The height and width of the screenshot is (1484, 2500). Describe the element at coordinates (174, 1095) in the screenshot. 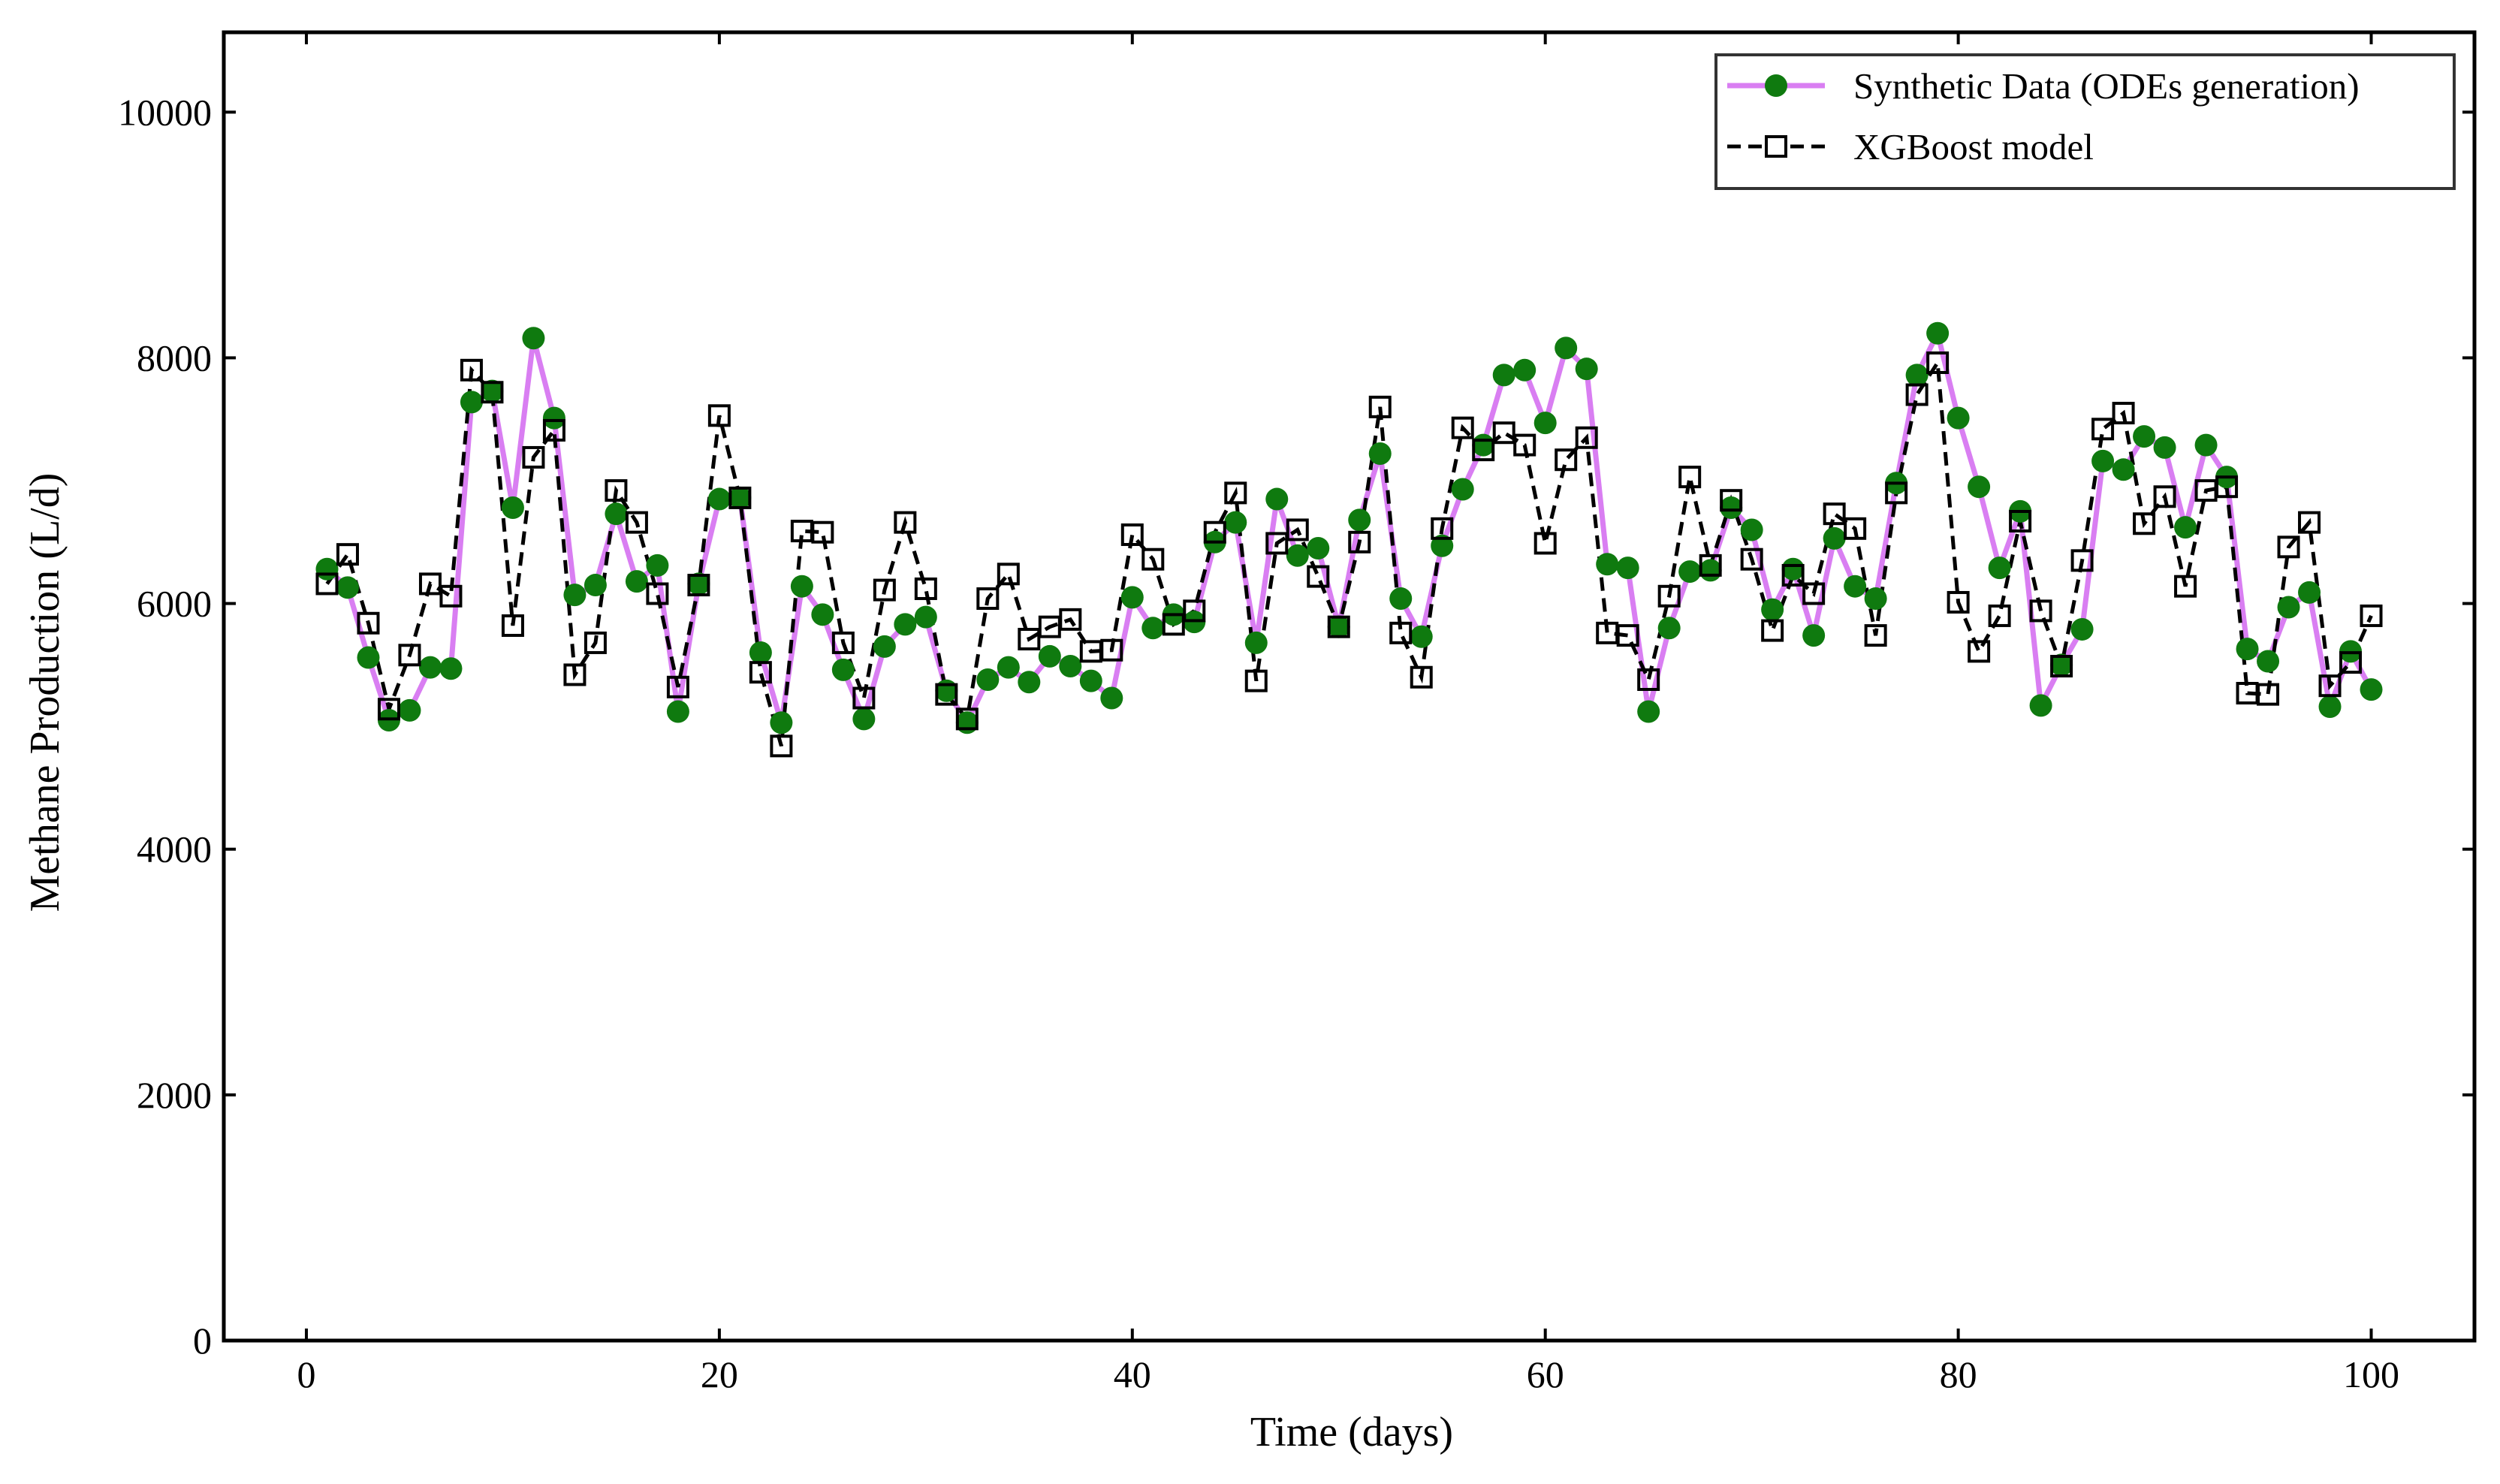

I see `y-tick-label: 2000` at that location.